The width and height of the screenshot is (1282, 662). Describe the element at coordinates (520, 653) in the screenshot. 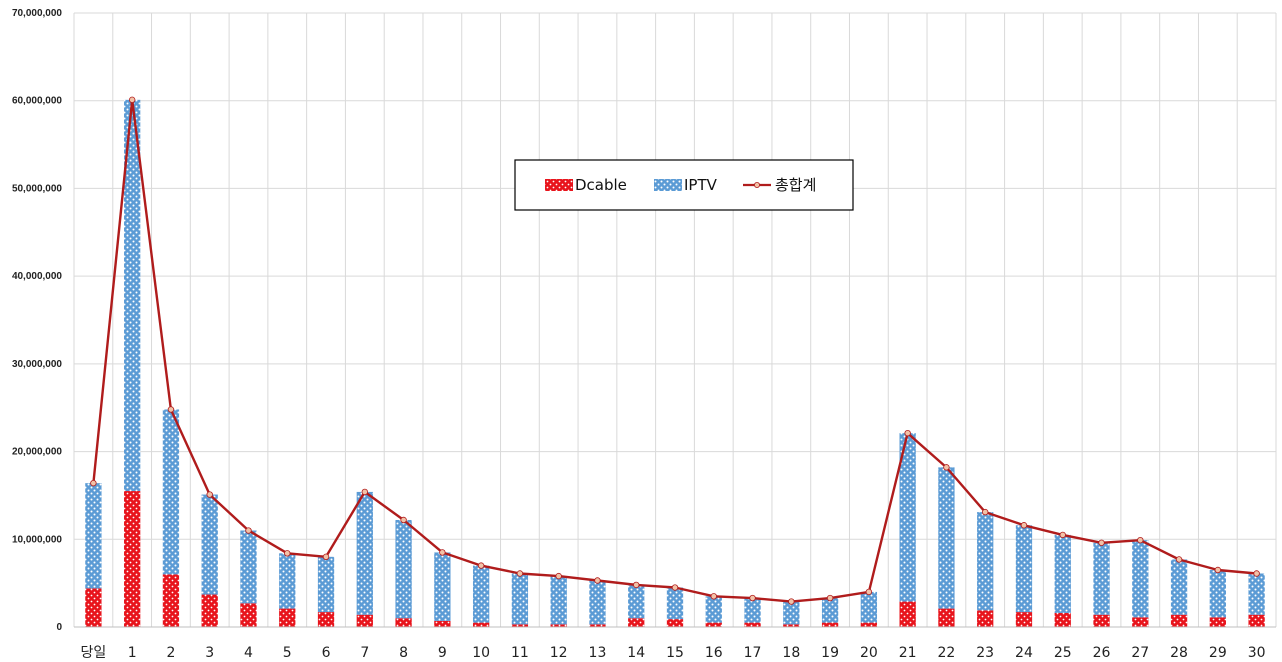

I see `x-tick-label: 11` at that location.